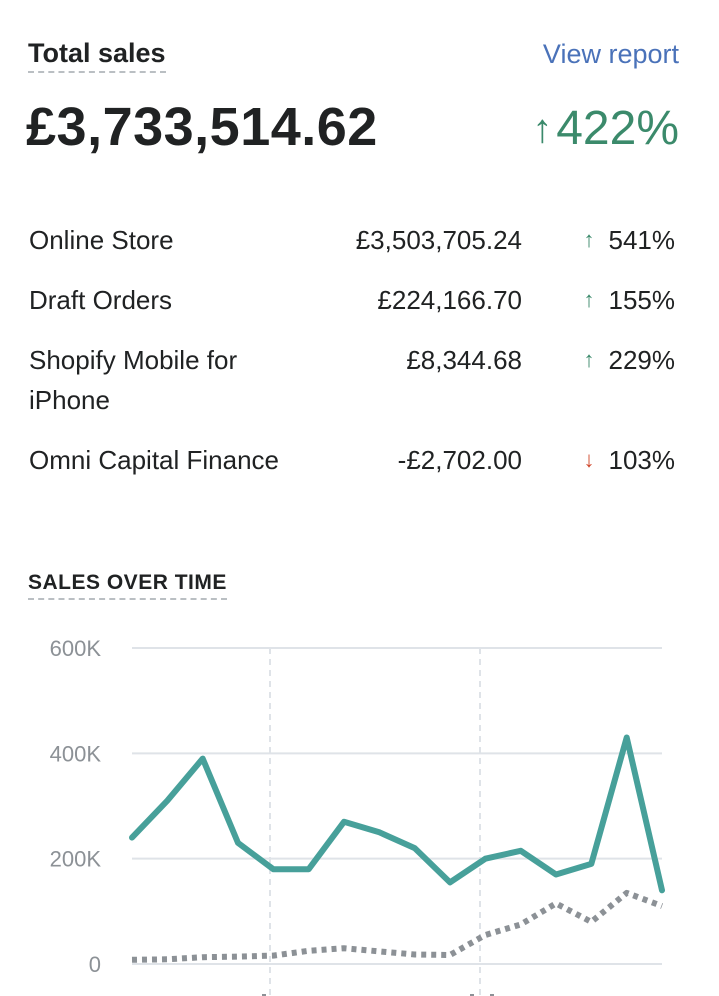 The height and width of the screenshot is (996, 719). I want to click on total-change: ↑ 422%, so click(605, 129).